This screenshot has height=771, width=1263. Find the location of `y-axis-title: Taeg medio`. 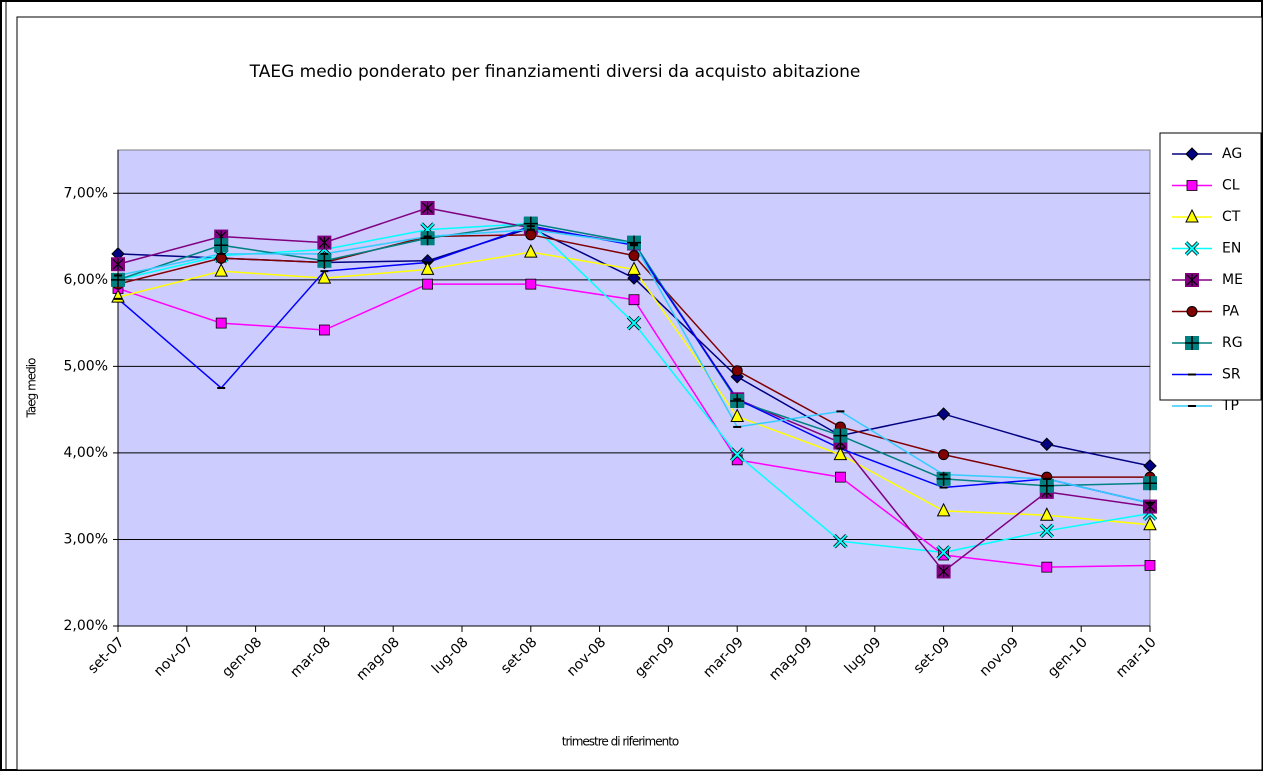

y-axis-title: Taeg medio is located at coordinates (32, 388).